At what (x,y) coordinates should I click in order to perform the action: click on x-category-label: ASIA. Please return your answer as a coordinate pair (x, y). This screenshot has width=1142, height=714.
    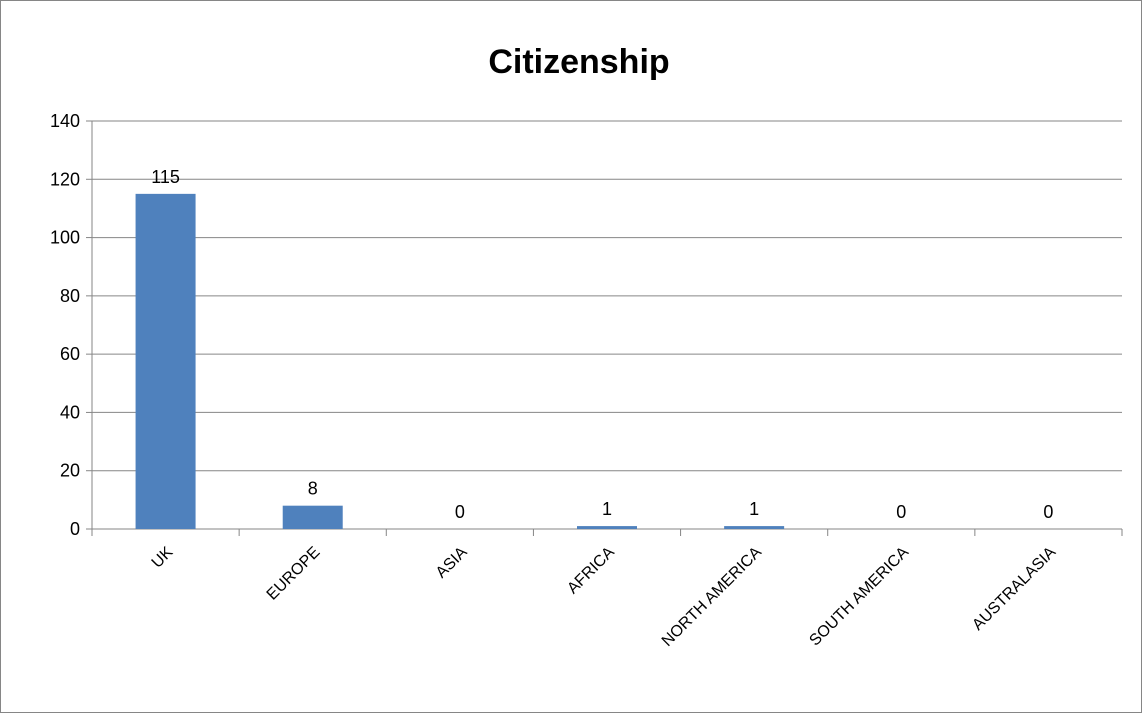
    Looking at the image, I should click on (452, 563).